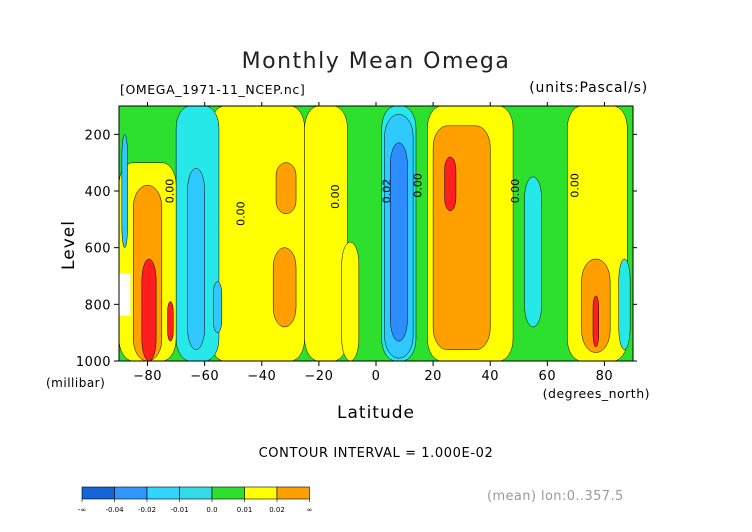 The height and width of the screenshot is (532, 752). Describe the element at coordinates (376, 61) in the screenshot. I see `chart-title: Monthly Mean Omega` at that location.